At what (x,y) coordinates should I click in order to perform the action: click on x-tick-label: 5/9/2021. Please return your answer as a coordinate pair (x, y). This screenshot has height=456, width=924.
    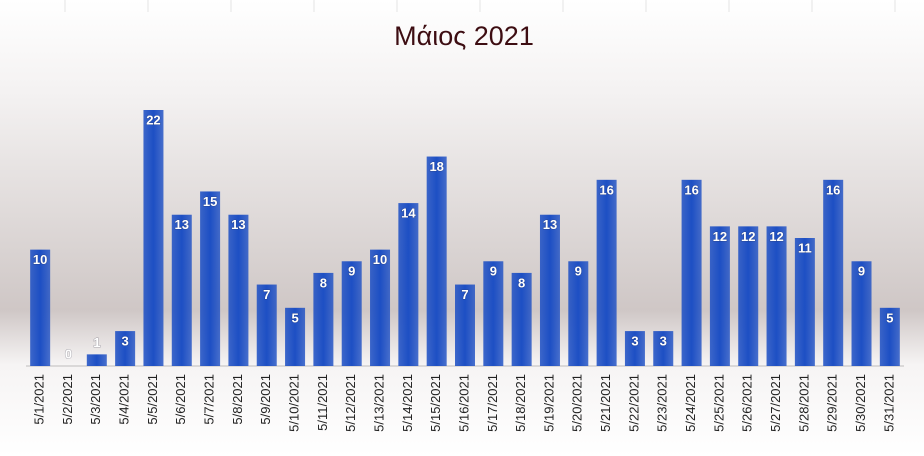
    Looking at the image, I should click on (265, 399).